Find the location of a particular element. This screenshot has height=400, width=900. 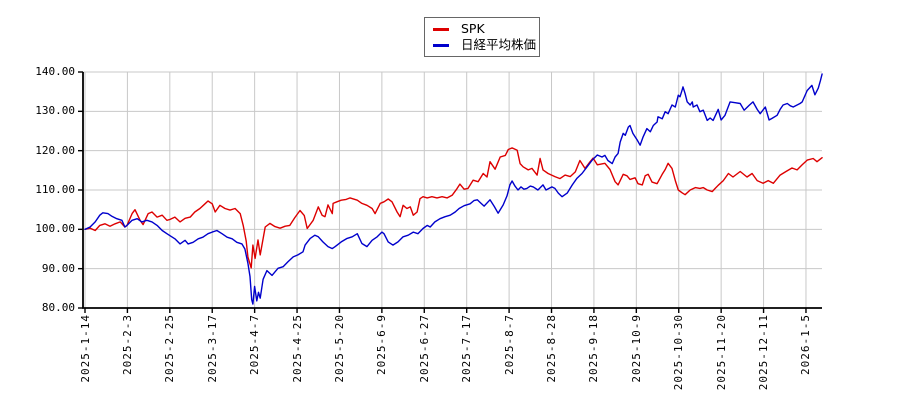

y-tick-label: 130.00 is located at coordinates (55, 111).